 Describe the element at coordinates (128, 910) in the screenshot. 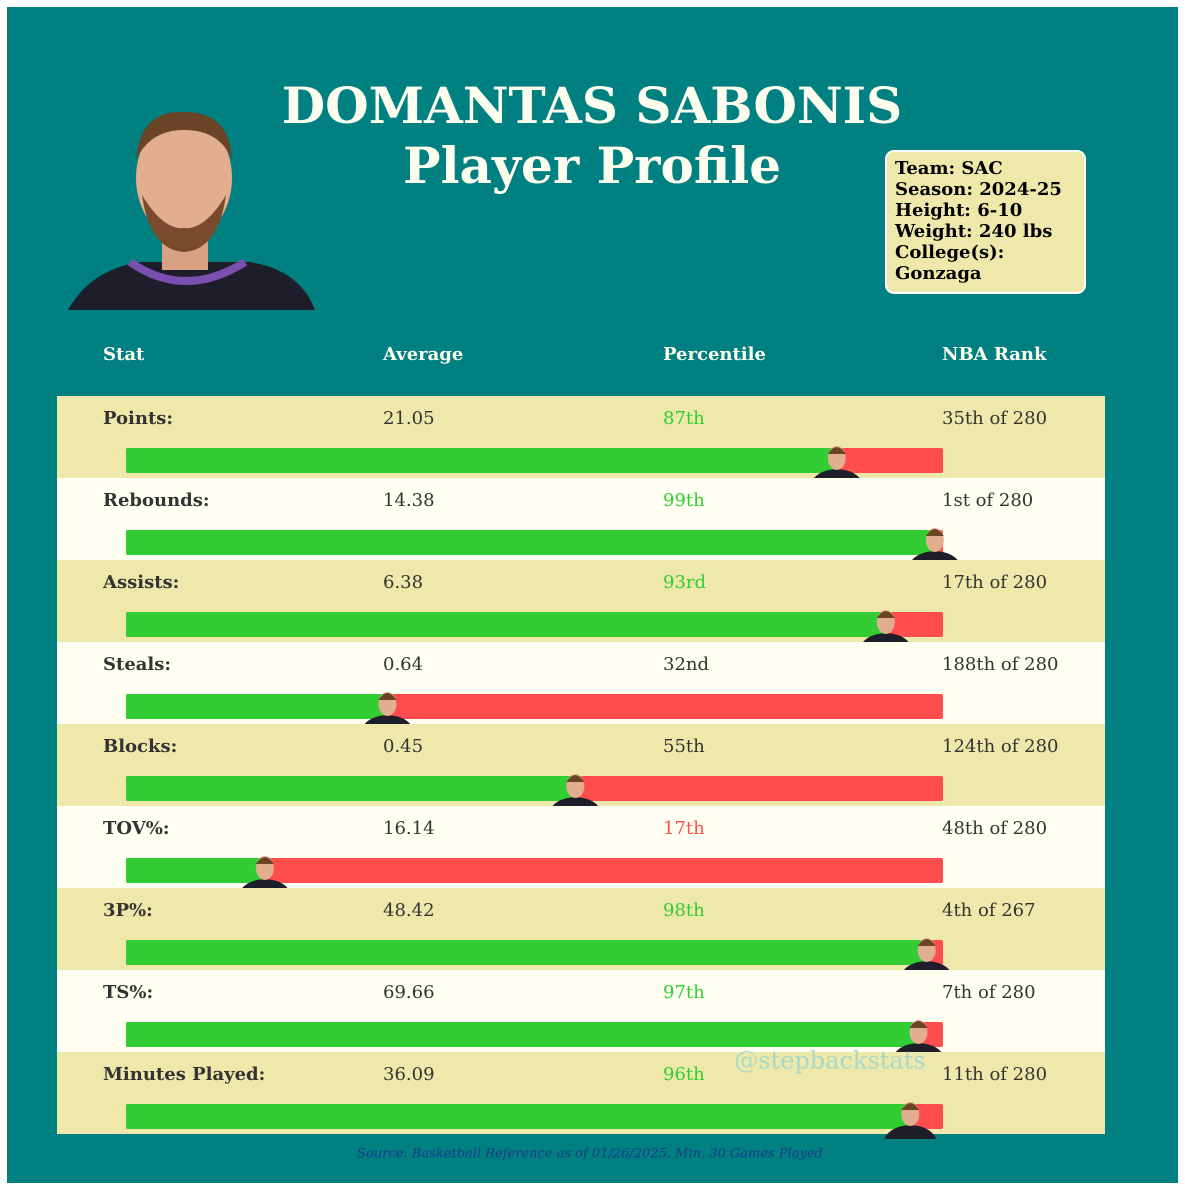

I see `stat-name: 3P%:` at that location.